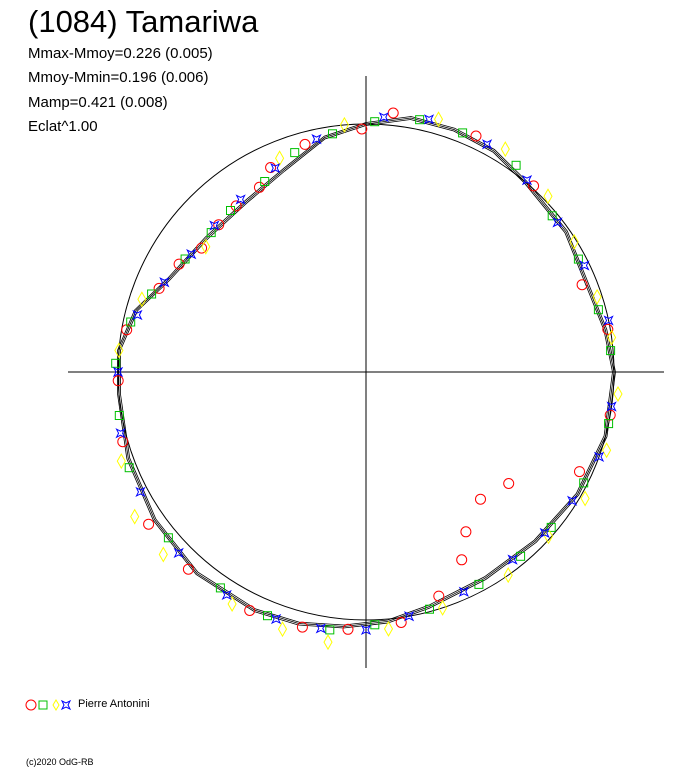 Image resolution: width=688 pixels, height=768 pixels. Describe the element at coordinates (143, 21) in the screenshot. I see `chart-title: (1084) Tamariwa` at that location.